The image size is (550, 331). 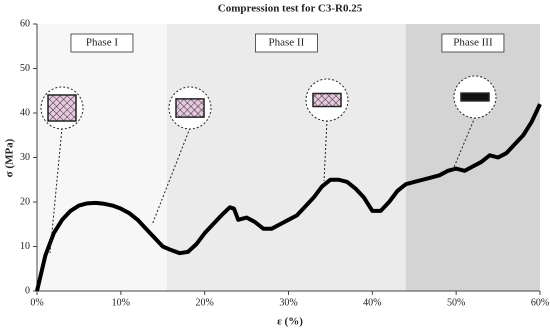 What do you see at coordinates (290, 322) in the screenshot?
I see `x-axis-title: ε (%)` at bounding box center [290, 322].